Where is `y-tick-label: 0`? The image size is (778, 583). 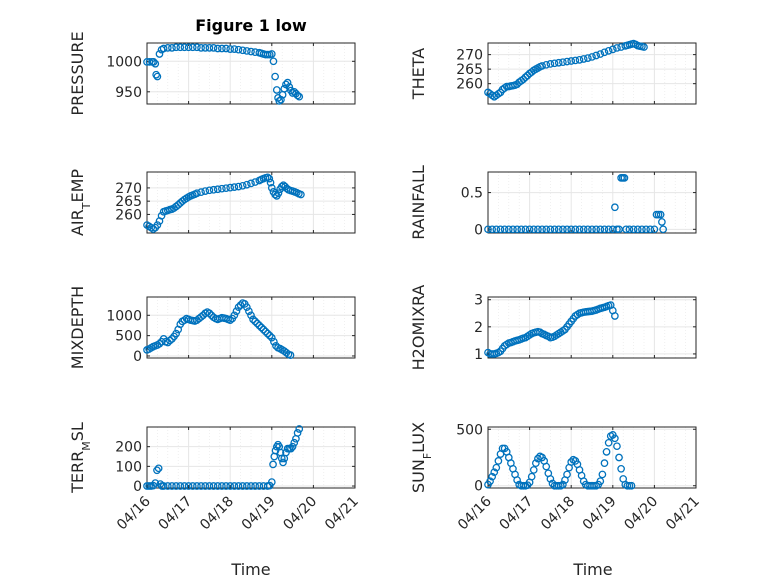
y-tick-label: 0 is located at coordinates (478, 230).